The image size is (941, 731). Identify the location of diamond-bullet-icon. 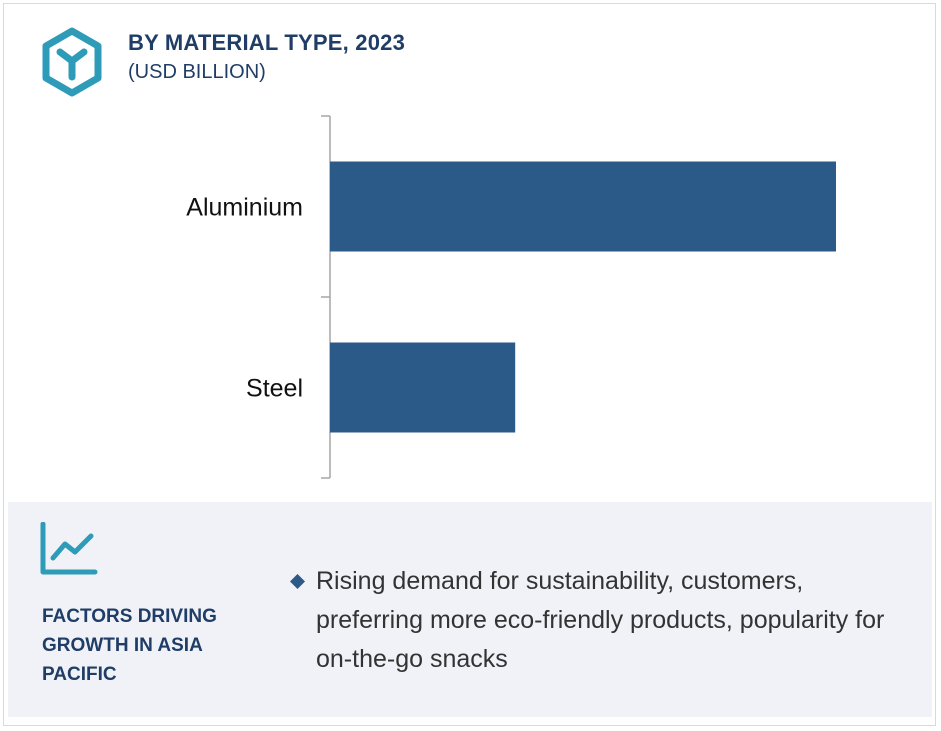
(297, 581).